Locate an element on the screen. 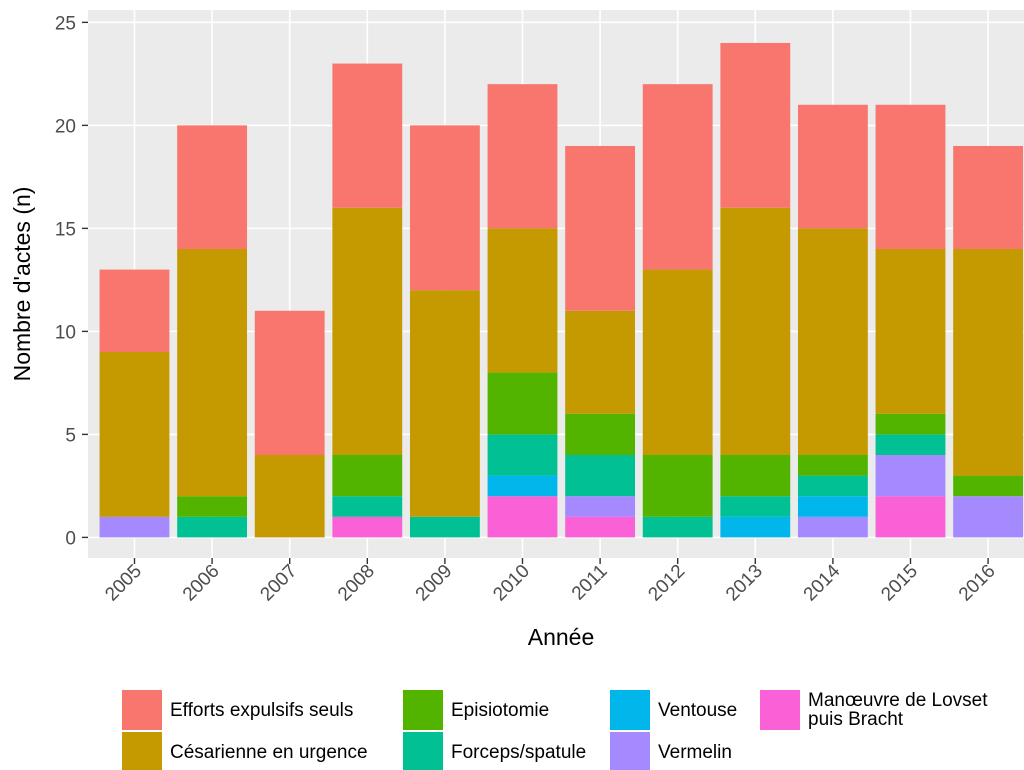 This screenshot has width=1024, height=770. x-tick-label: 2016 is located at coordinates (977, 583).